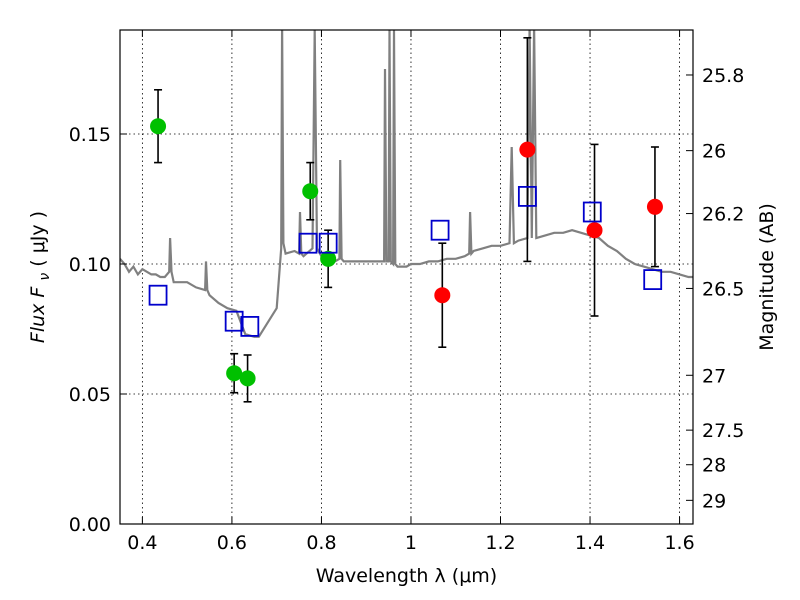 Image resolution: width=800 pixels, height=600 pixels. Describe the element at coordinates (411, 543) in the screenshot. I see `x-tick-label: 1` at that location.